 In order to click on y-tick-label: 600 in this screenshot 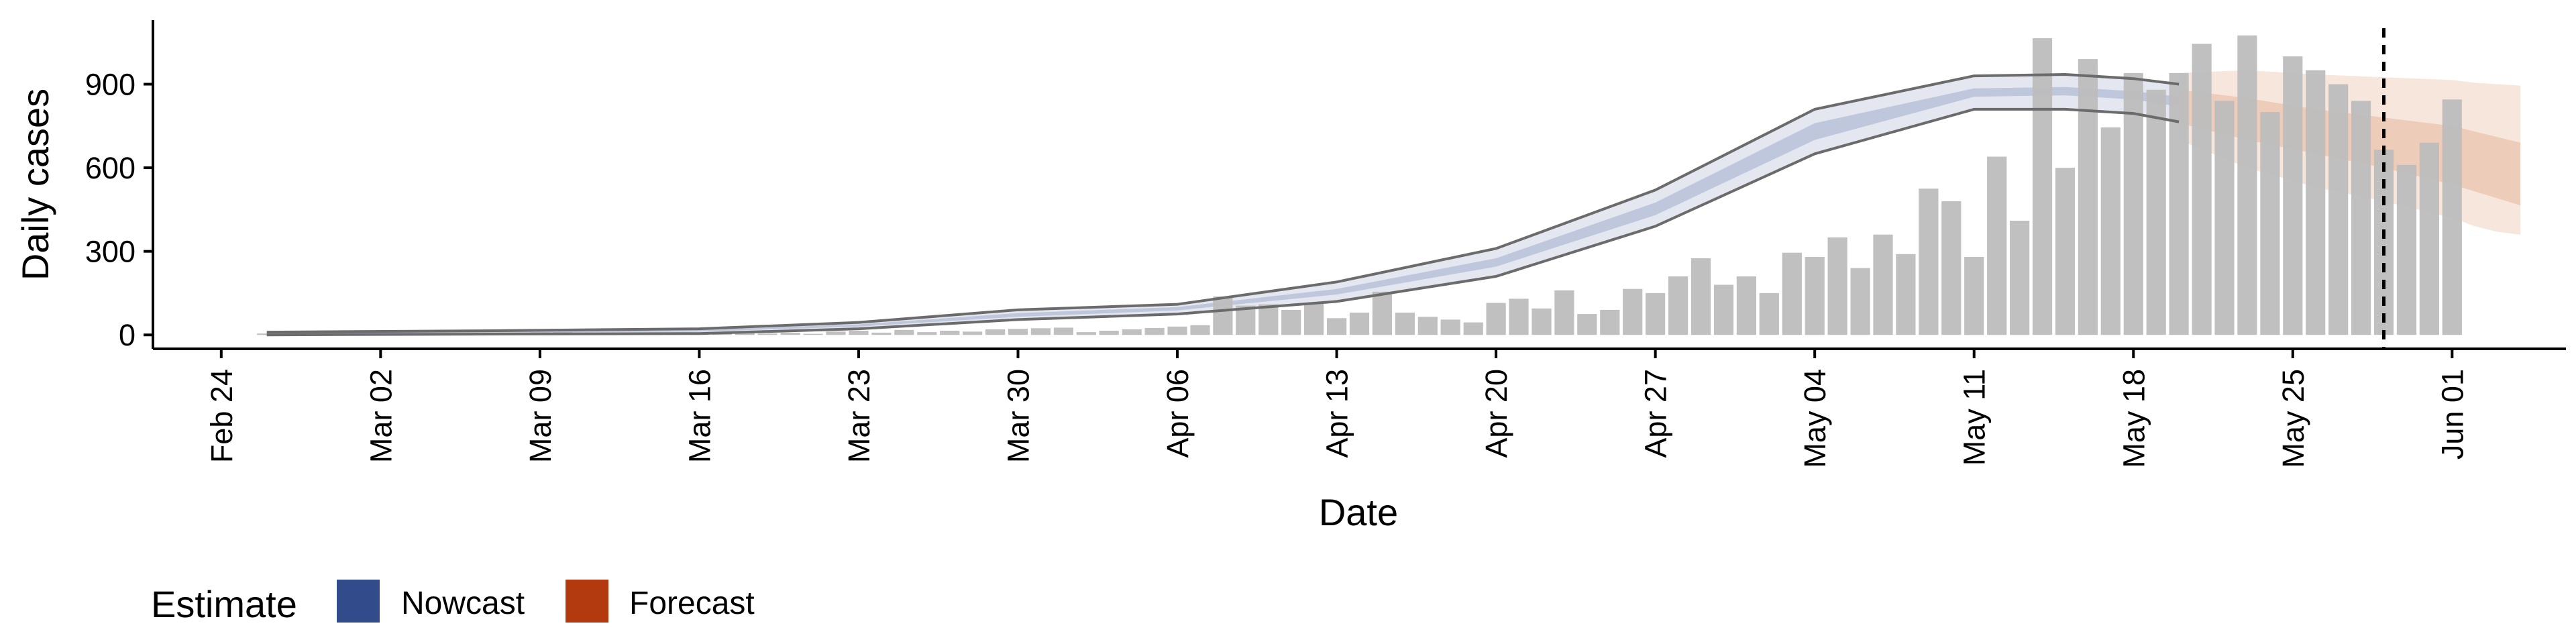, I will do `click(110, 168)`.